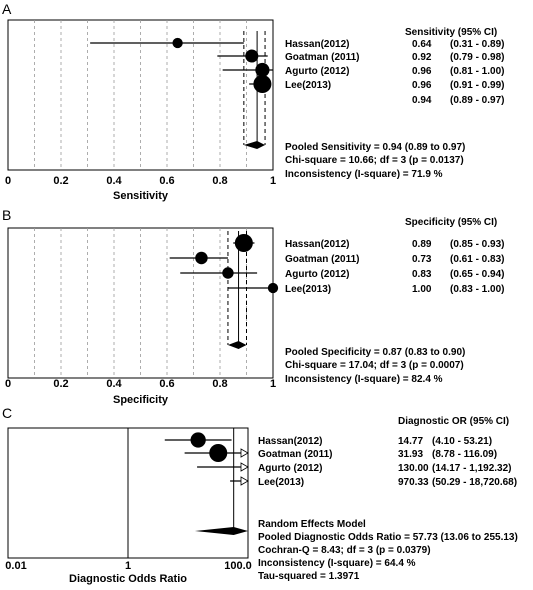 The height and width of the screenshot is (590, 533). What do you see at coordinates (422, 259) in the screenshot?
I see `study-estimate: 0.73` at bounding box center [422, 259].